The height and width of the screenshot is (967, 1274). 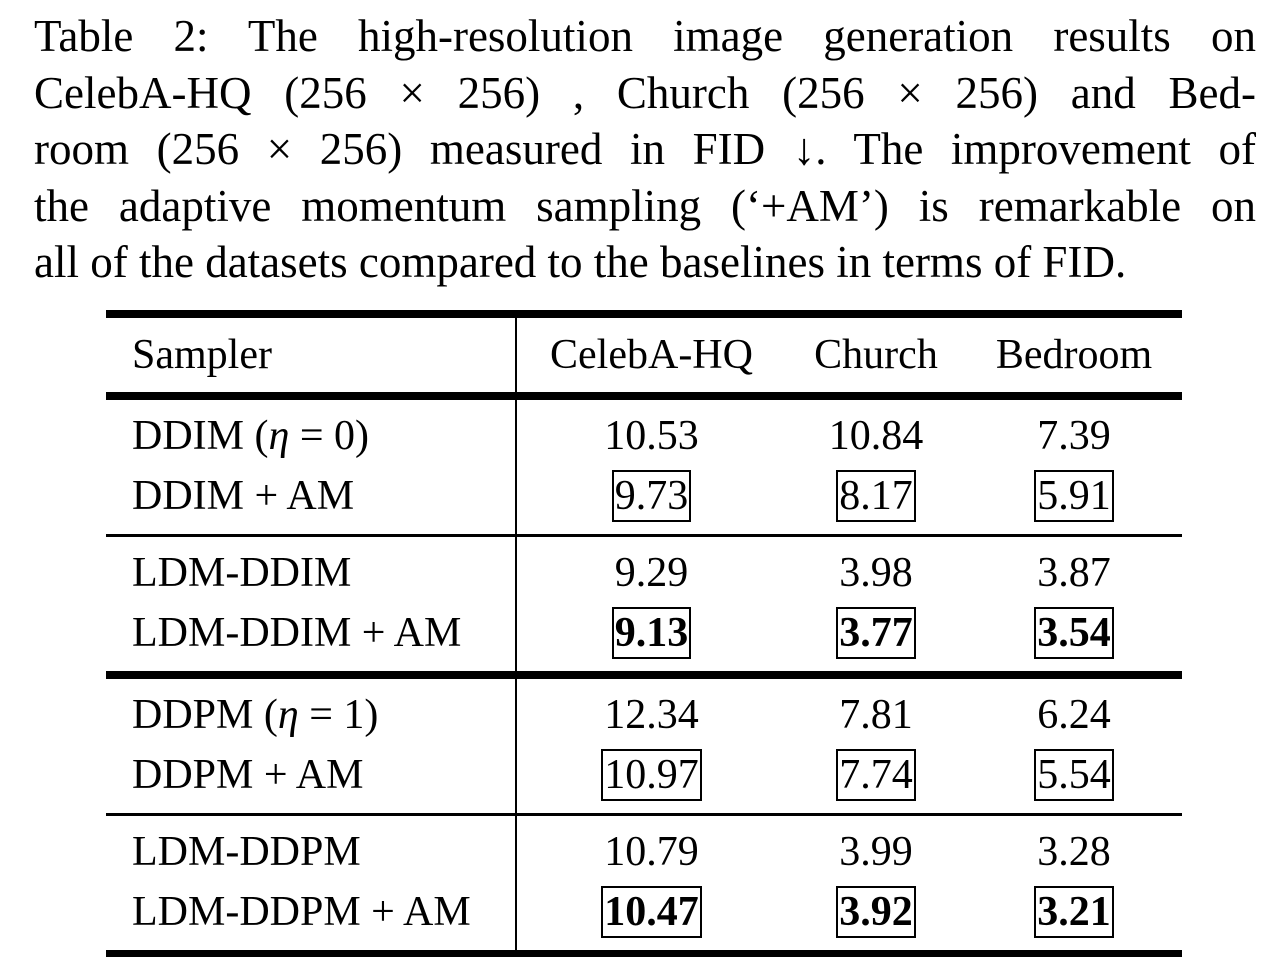 I want to click on header-bedroom: Bedroom, so click(x=1074, y=355).